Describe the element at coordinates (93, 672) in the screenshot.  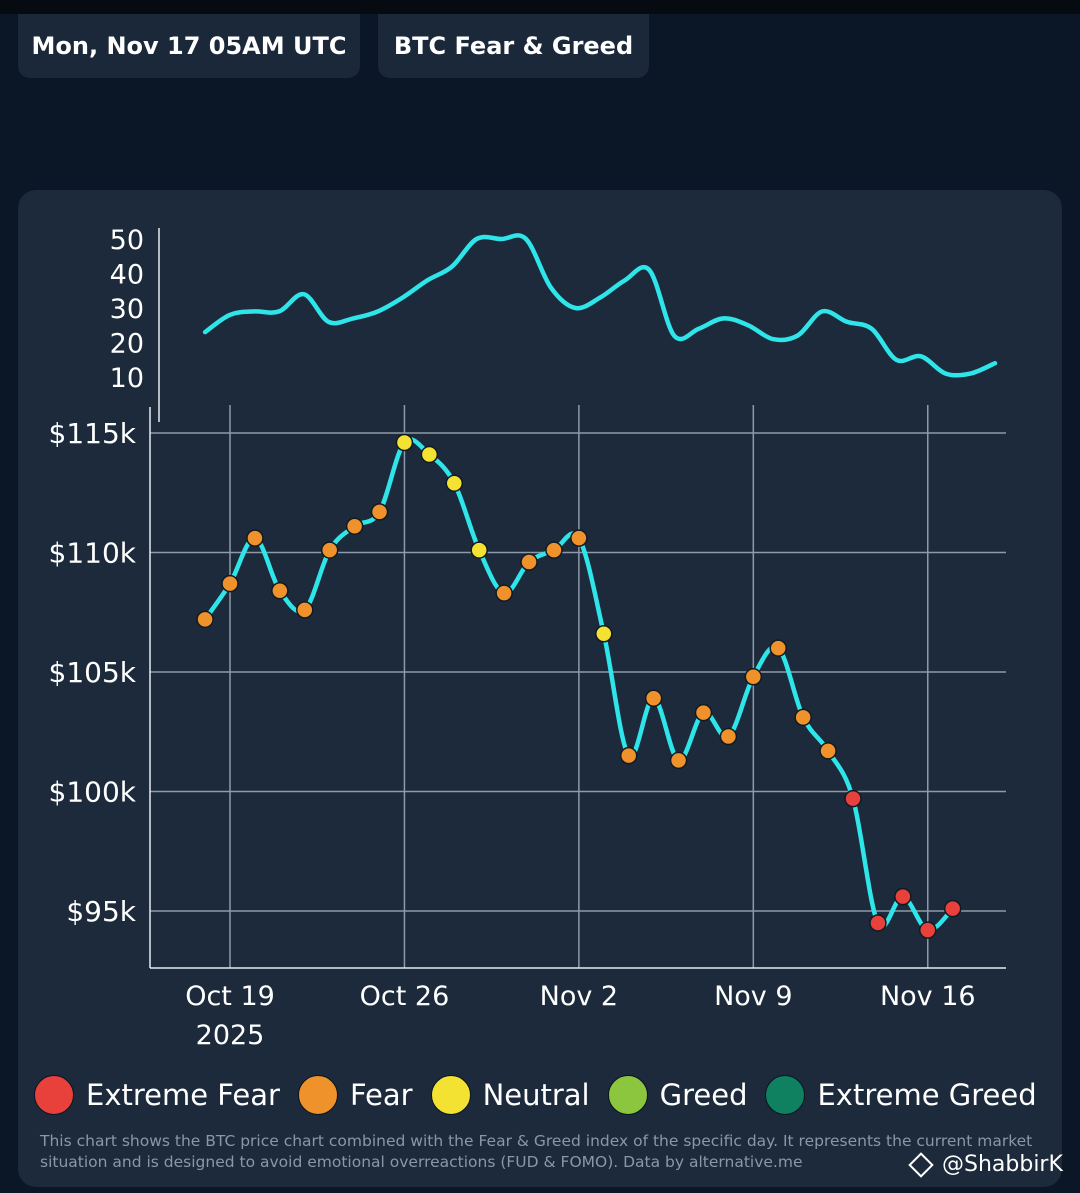
I see `price-tick-label: $105k` at that location.